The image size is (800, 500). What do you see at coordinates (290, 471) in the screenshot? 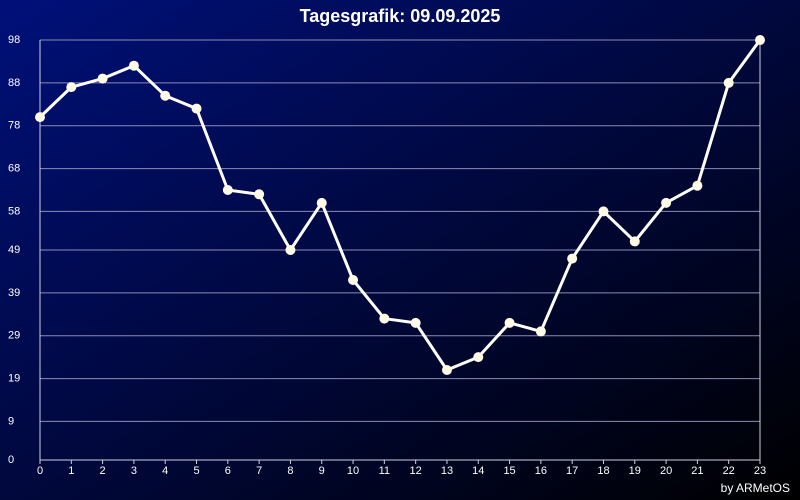
I see `x-tick-label: 8` at bounding box center [290, 471].